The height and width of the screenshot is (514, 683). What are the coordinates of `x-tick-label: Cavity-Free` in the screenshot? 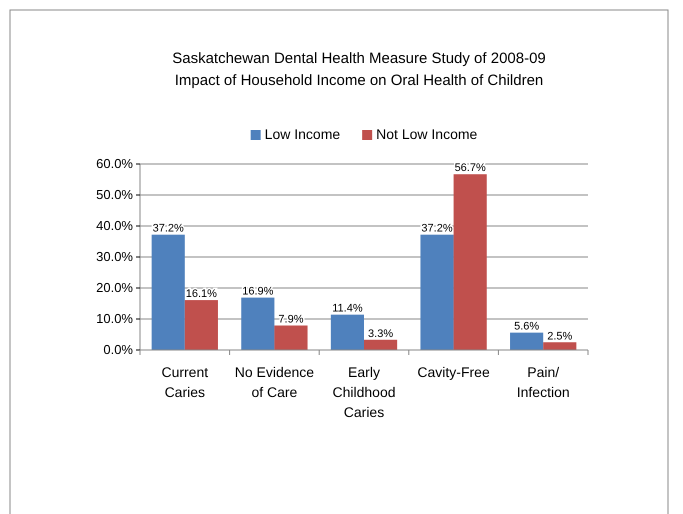 It's located at (453, 372).